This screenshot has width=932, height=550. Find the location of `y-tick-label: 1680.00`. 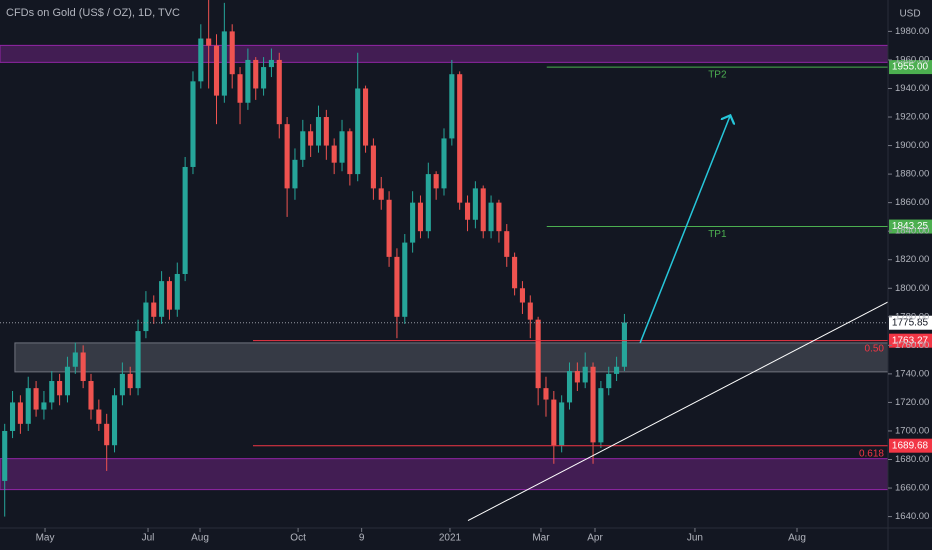

y-tick-label: 1680.00 is located at coordinates (912, 459).